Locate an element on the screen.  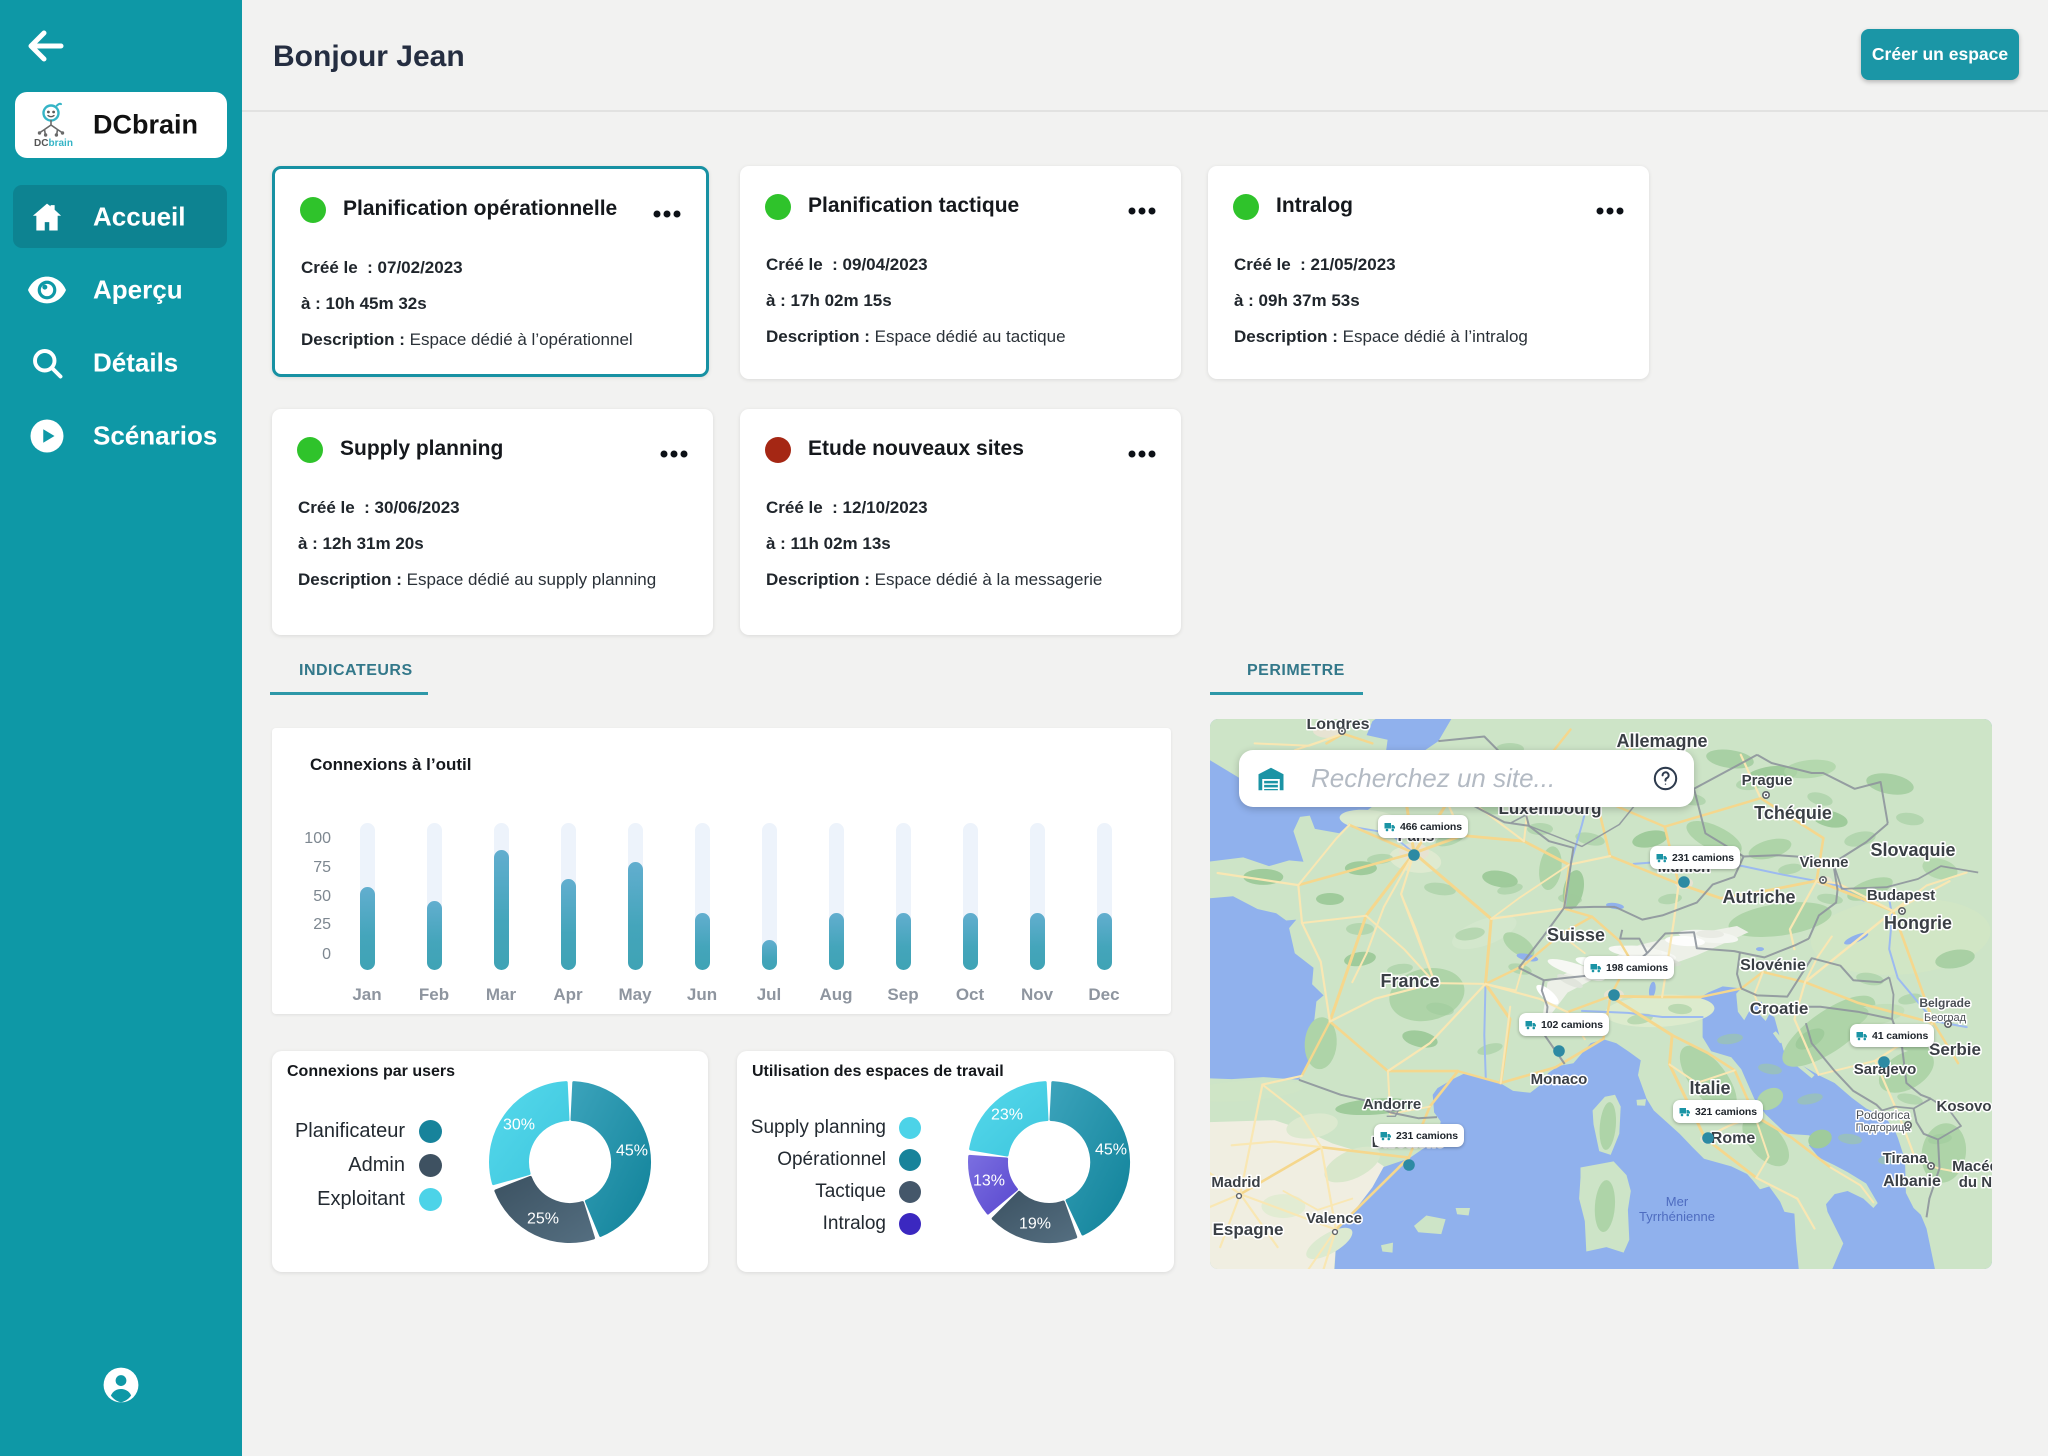
svg-text: Budapest is located at coordinates (1901, 895).